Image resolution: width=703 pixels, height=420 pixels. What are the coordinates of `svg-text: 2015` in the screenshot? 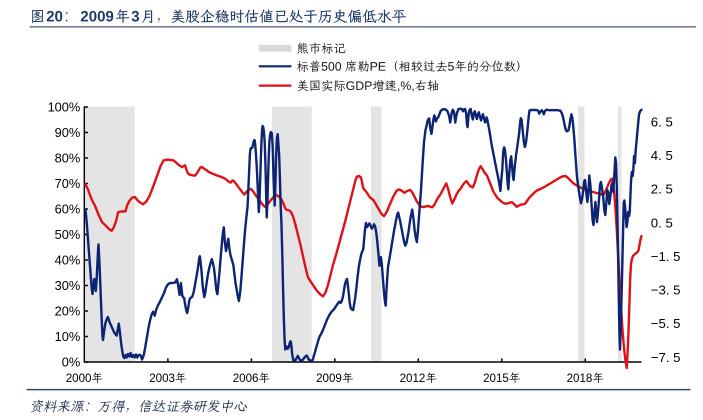 It's located at (496, 378).